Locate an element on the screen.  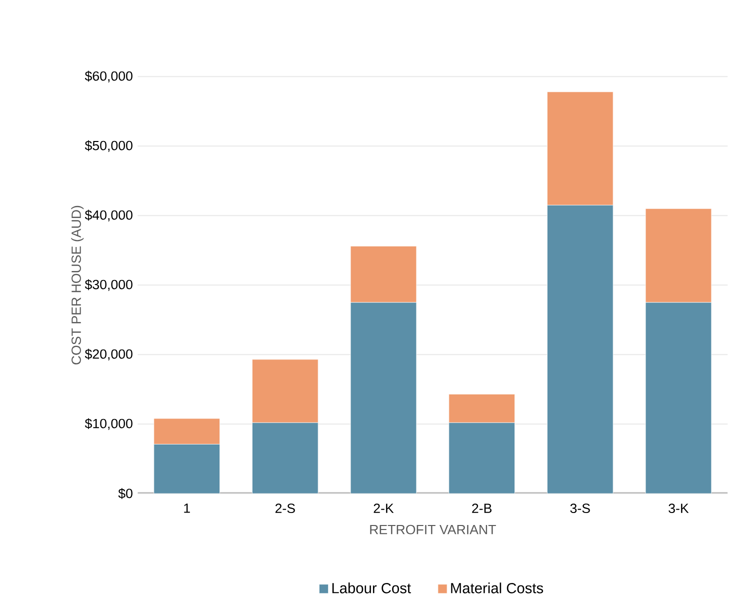
x-tick-label: 3-K is located at coordinates (678, 509).